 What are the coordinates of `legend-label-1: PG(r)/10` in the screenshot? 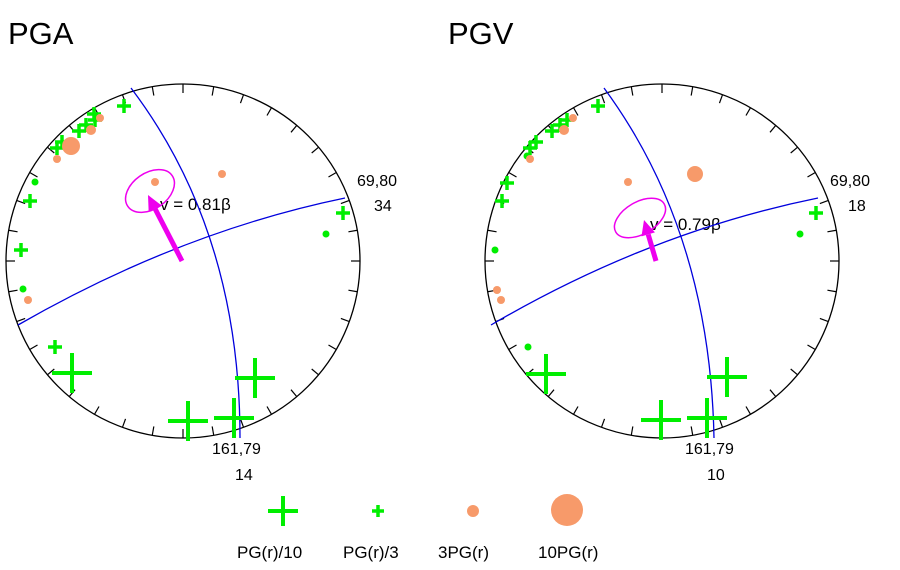 It's located at (269, 552).